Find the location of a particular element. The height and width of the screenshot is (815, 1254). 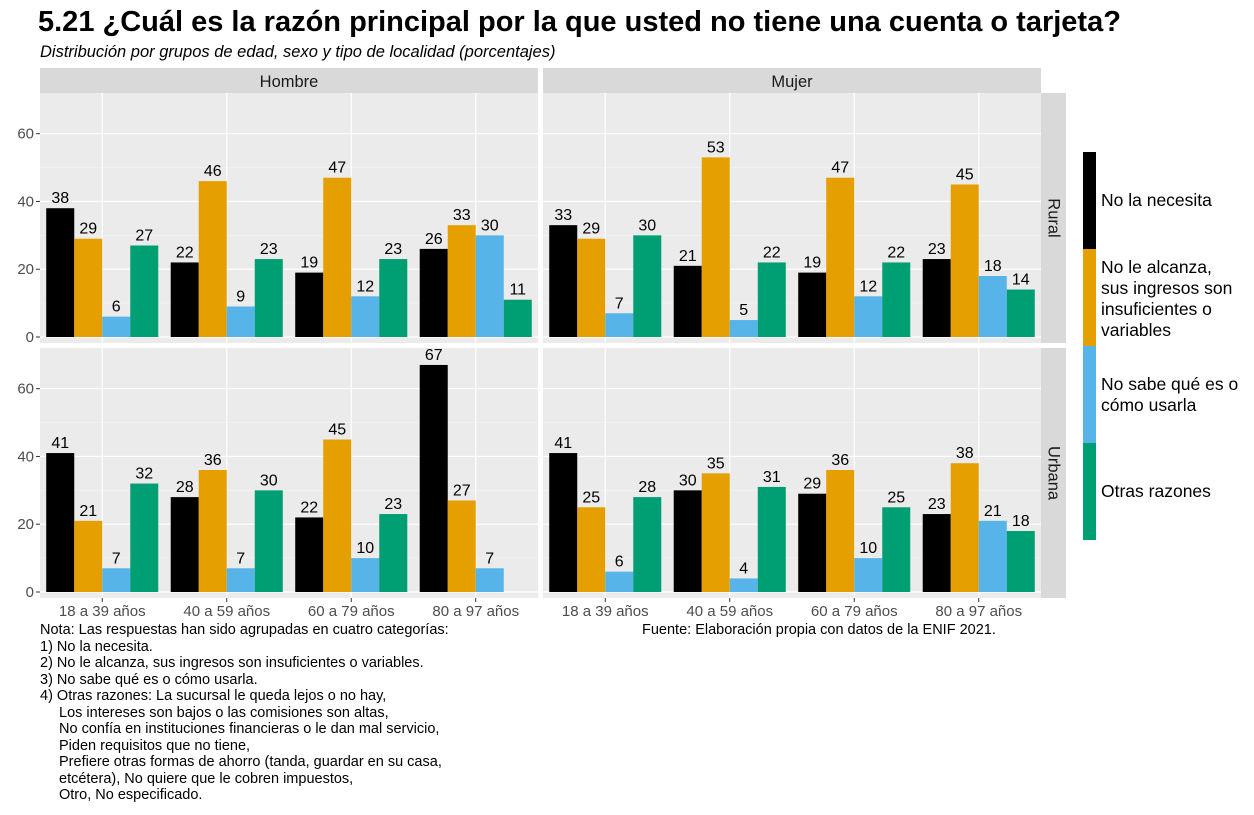

data-label: 27 is located at coordinates (144, 236).